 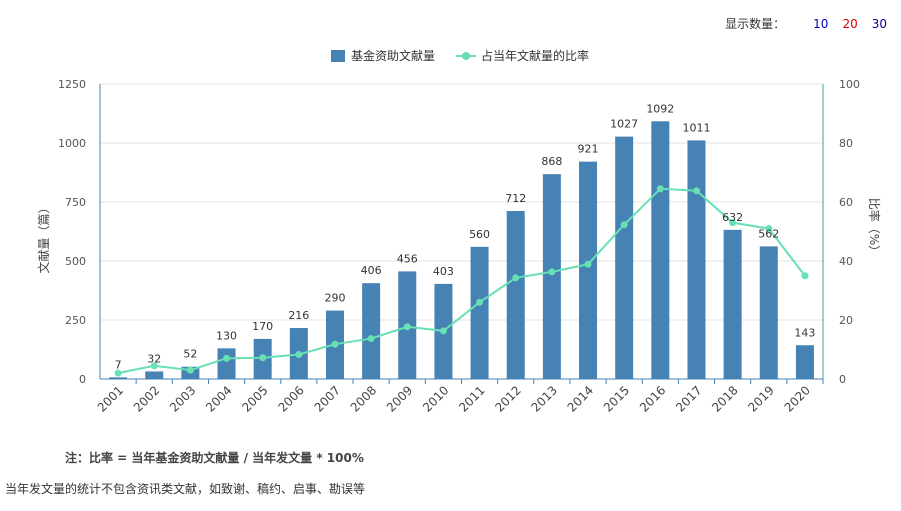 I want to click on ratio-note: 注：比率 = 当年基金资助文献量 / 当年发文量 * 100%, so click(x=214, y=458).